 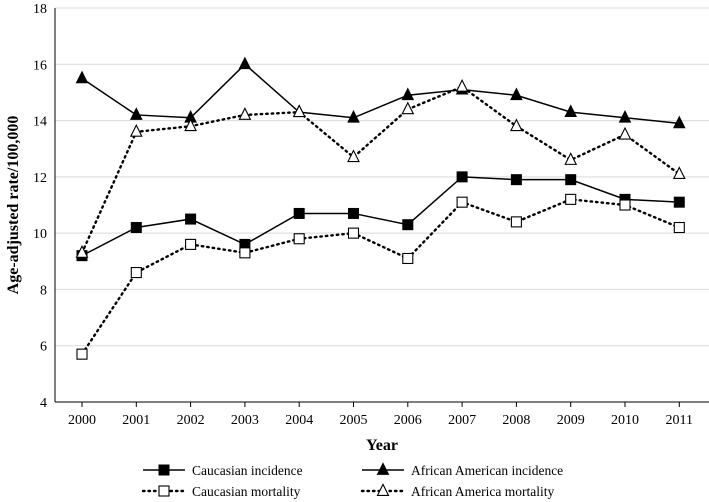 What do you see at coordinates (516, 420) in the screenshot?
I see `x-tick-label: 2008` at bounding box center [516, 420].